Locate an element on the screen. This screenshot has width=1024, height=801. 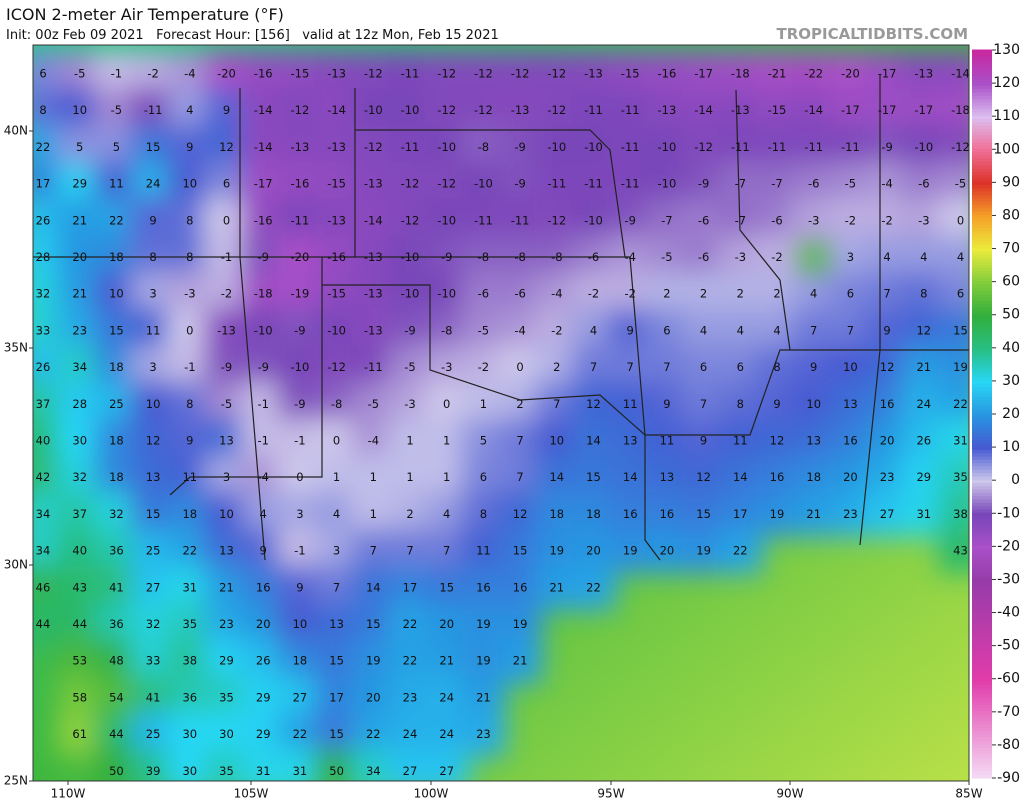
station-value: 13 is located at coordinates (226, 551).